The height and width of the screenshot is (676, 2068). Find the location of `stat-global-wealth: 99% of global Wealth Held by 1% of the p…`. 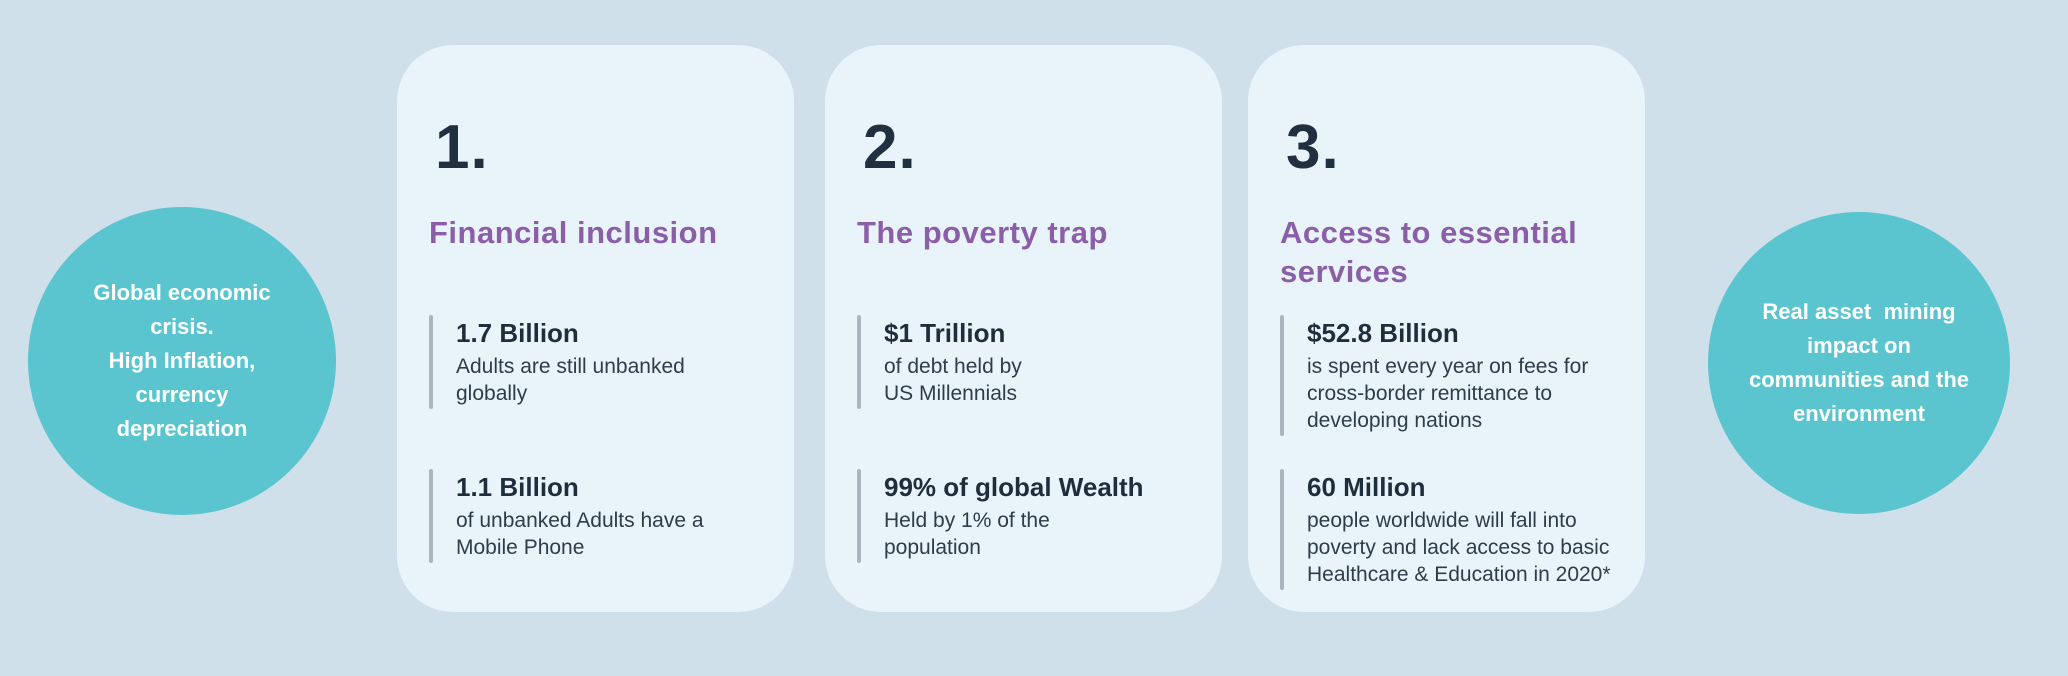

stat-global-wealth: 99% of global Wealth Held by 1% of the p… is located at coordinates (1025, 516).